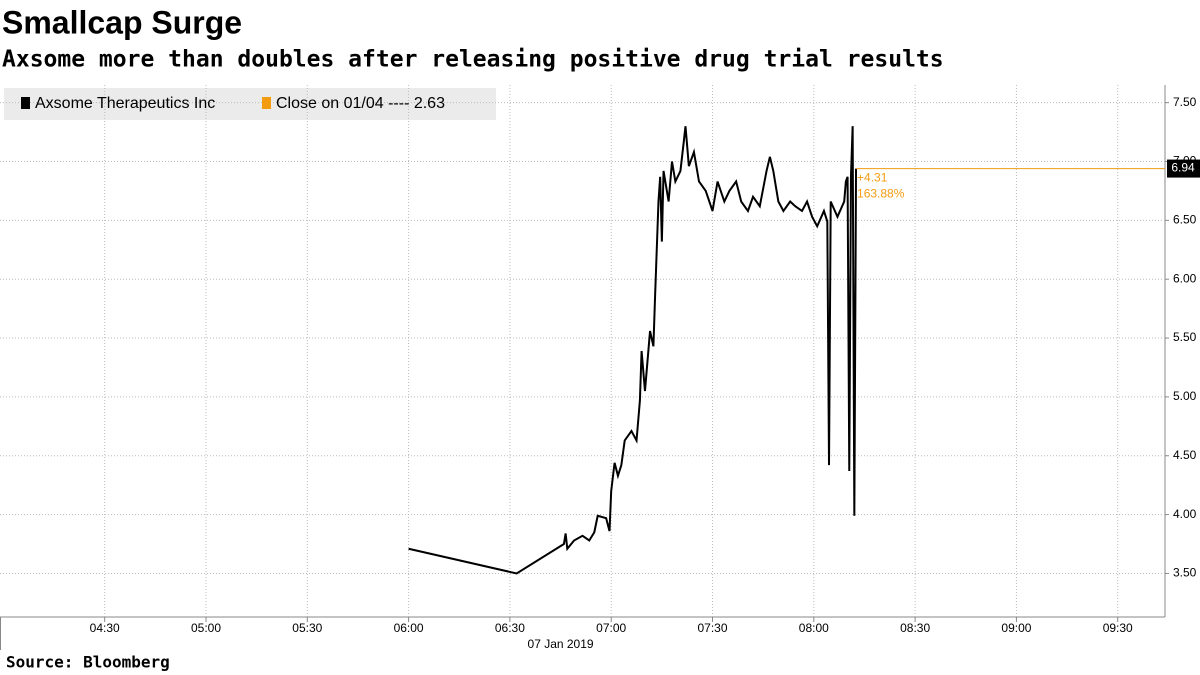 This screenshot has width=1200, height=675. I want to click on y-tick-label: 3.50, so click(1185, 573).